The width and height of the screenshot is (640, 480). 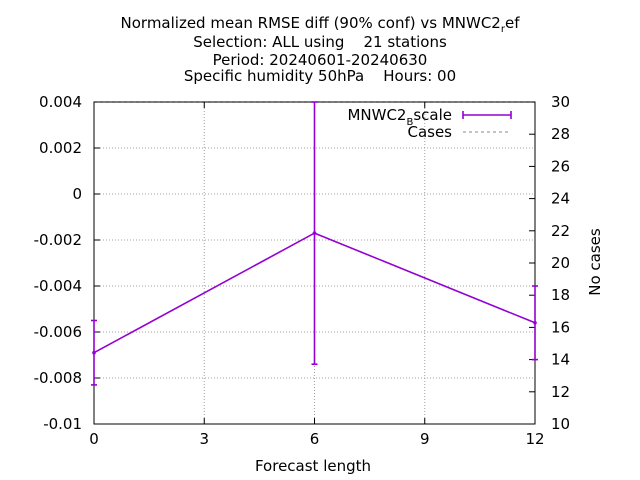 What do you see at coordinates (376, 115) in the screenshot?
I see `legend-main-prefix: MNWC2` at bounding box center [376, 115].